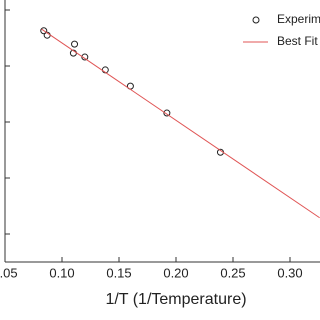  Describe the element at coordinates (118, 272) in the screenshot. I see `x-tick-label: 0.15` at that location.